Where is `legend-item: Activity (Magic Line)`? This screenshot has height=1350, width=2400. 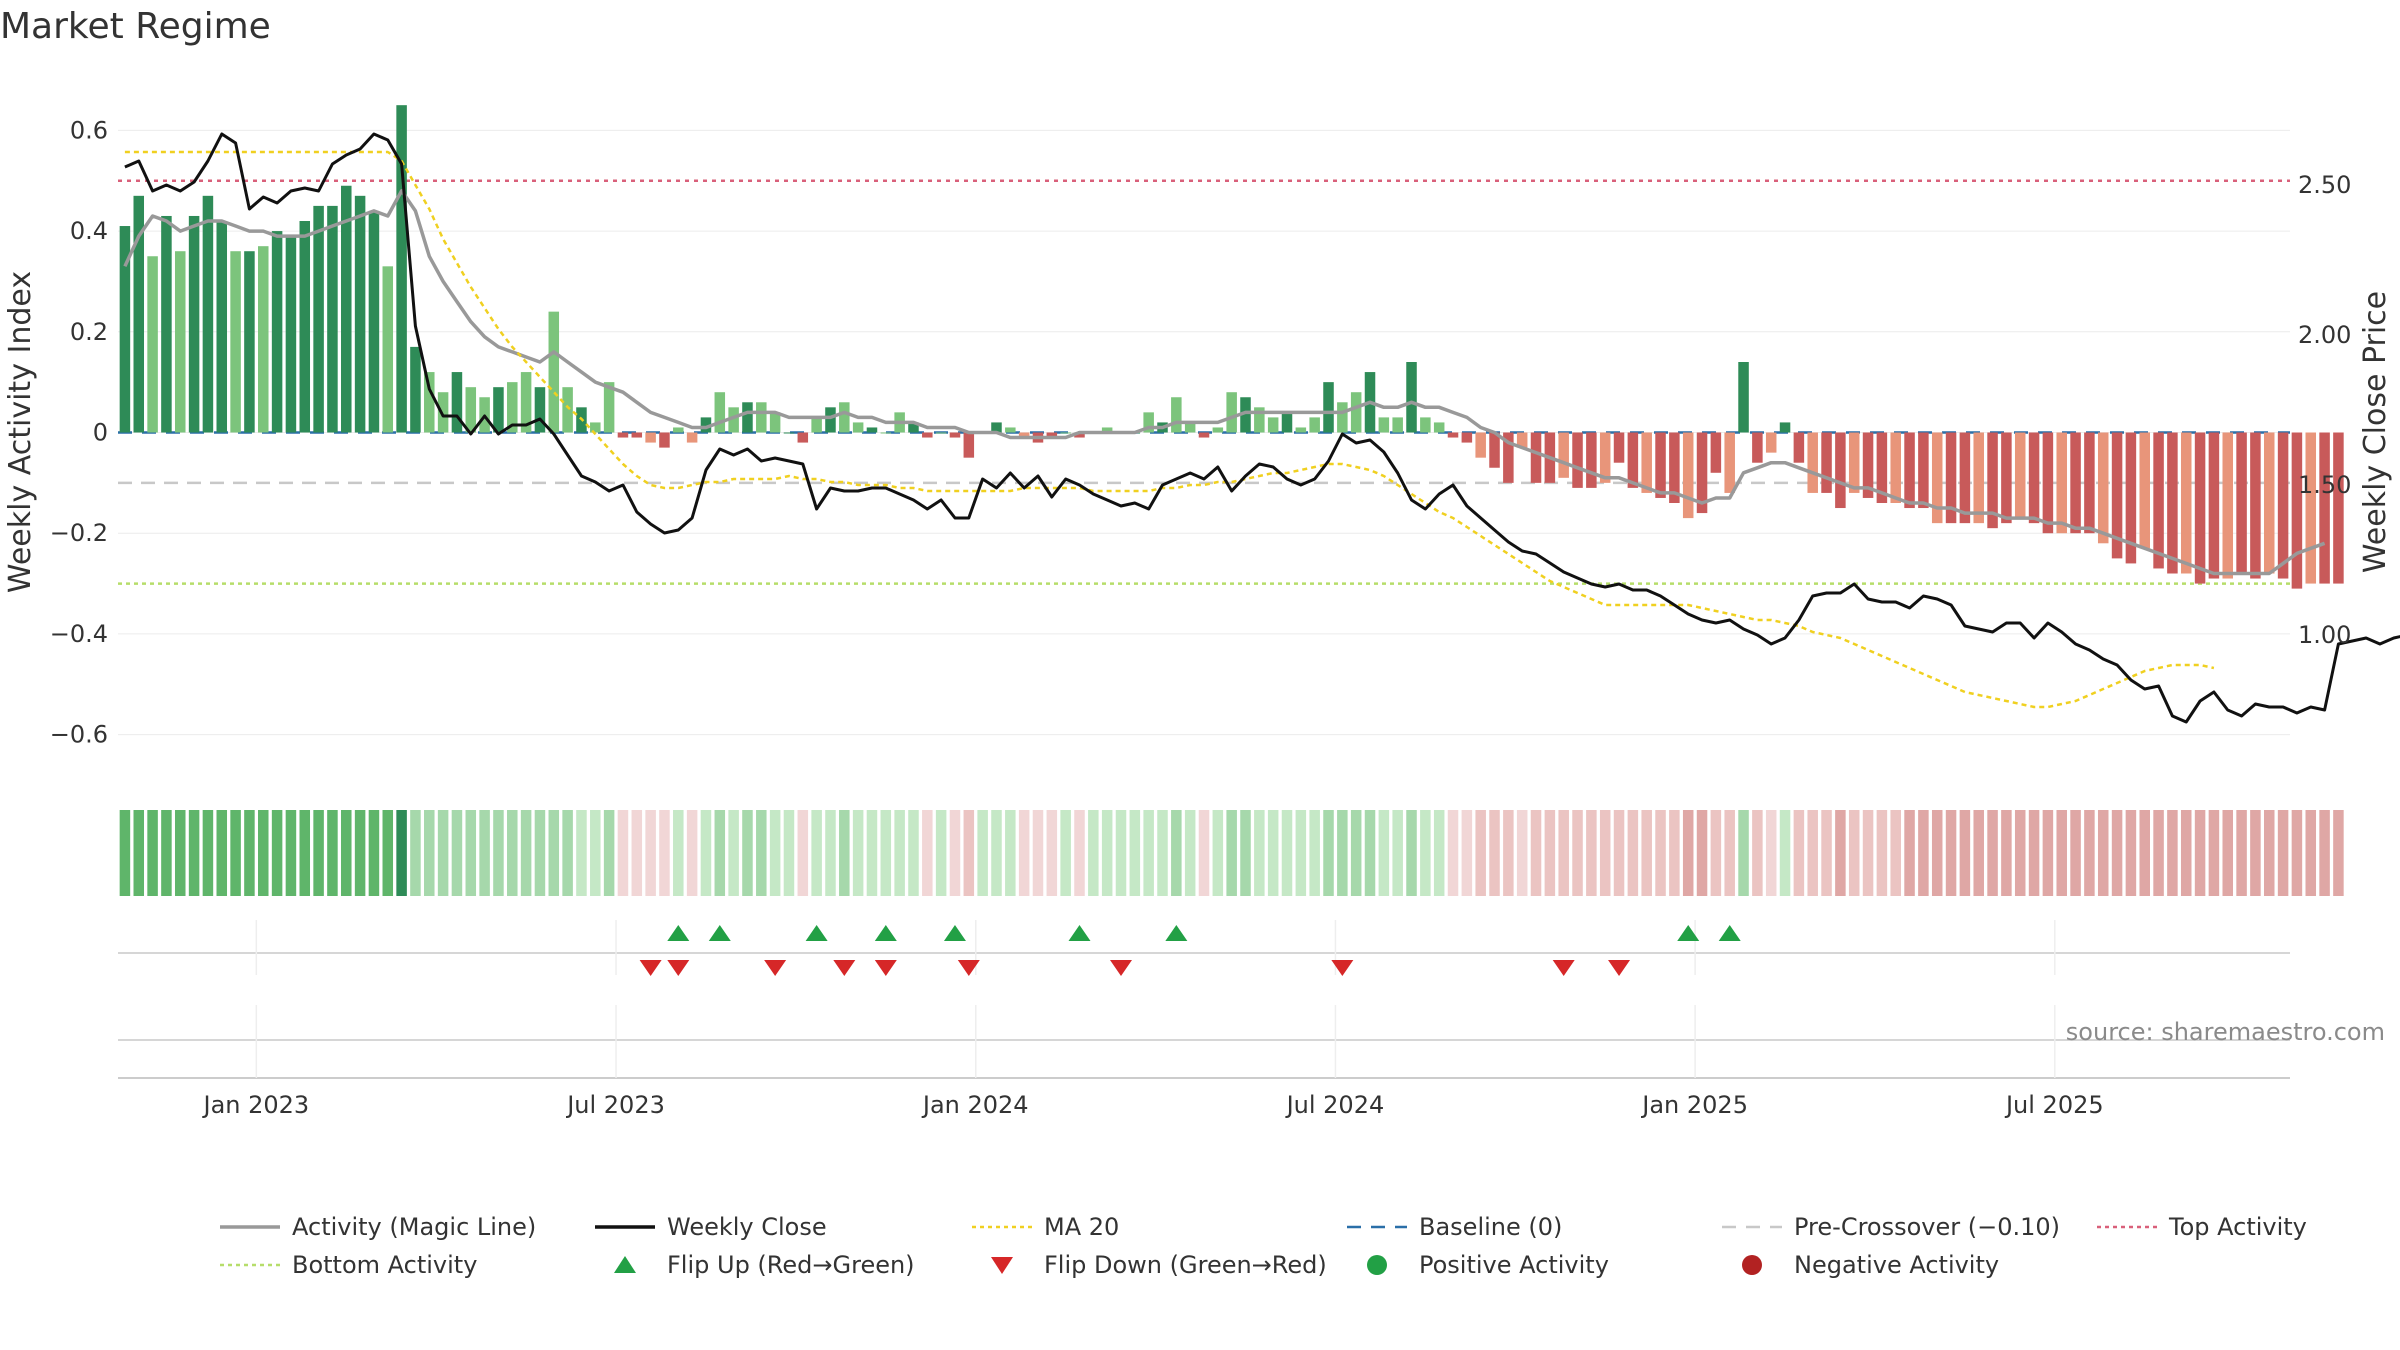 legend-item: Activity (Magic Line) is located at coordinates (378, 1227).